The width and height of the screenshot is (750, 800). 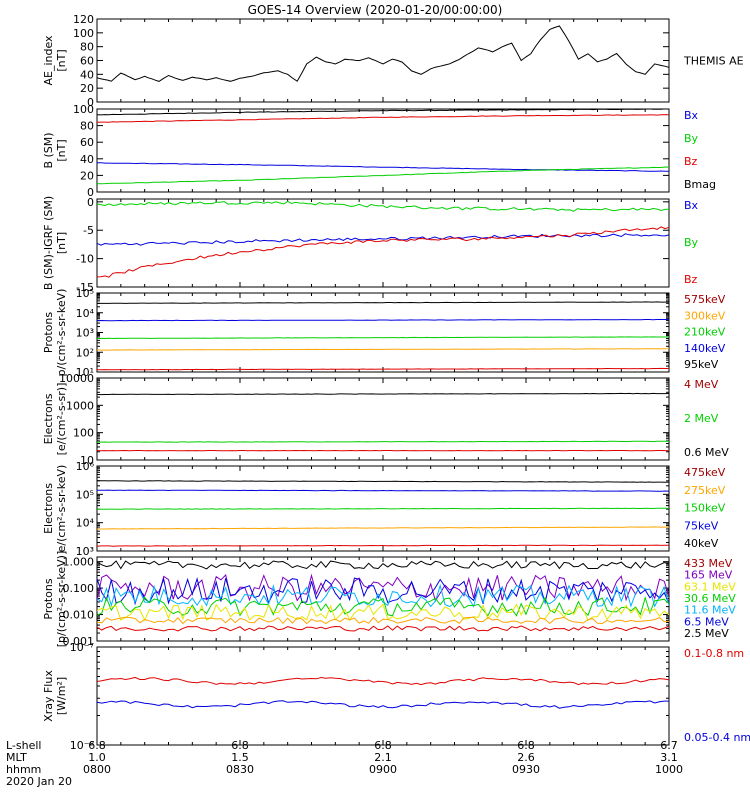 What do you see at coordinates (691, 115) in the screenshot?
I see `legend-label-0: Bx` at bounding box center [691, 115].